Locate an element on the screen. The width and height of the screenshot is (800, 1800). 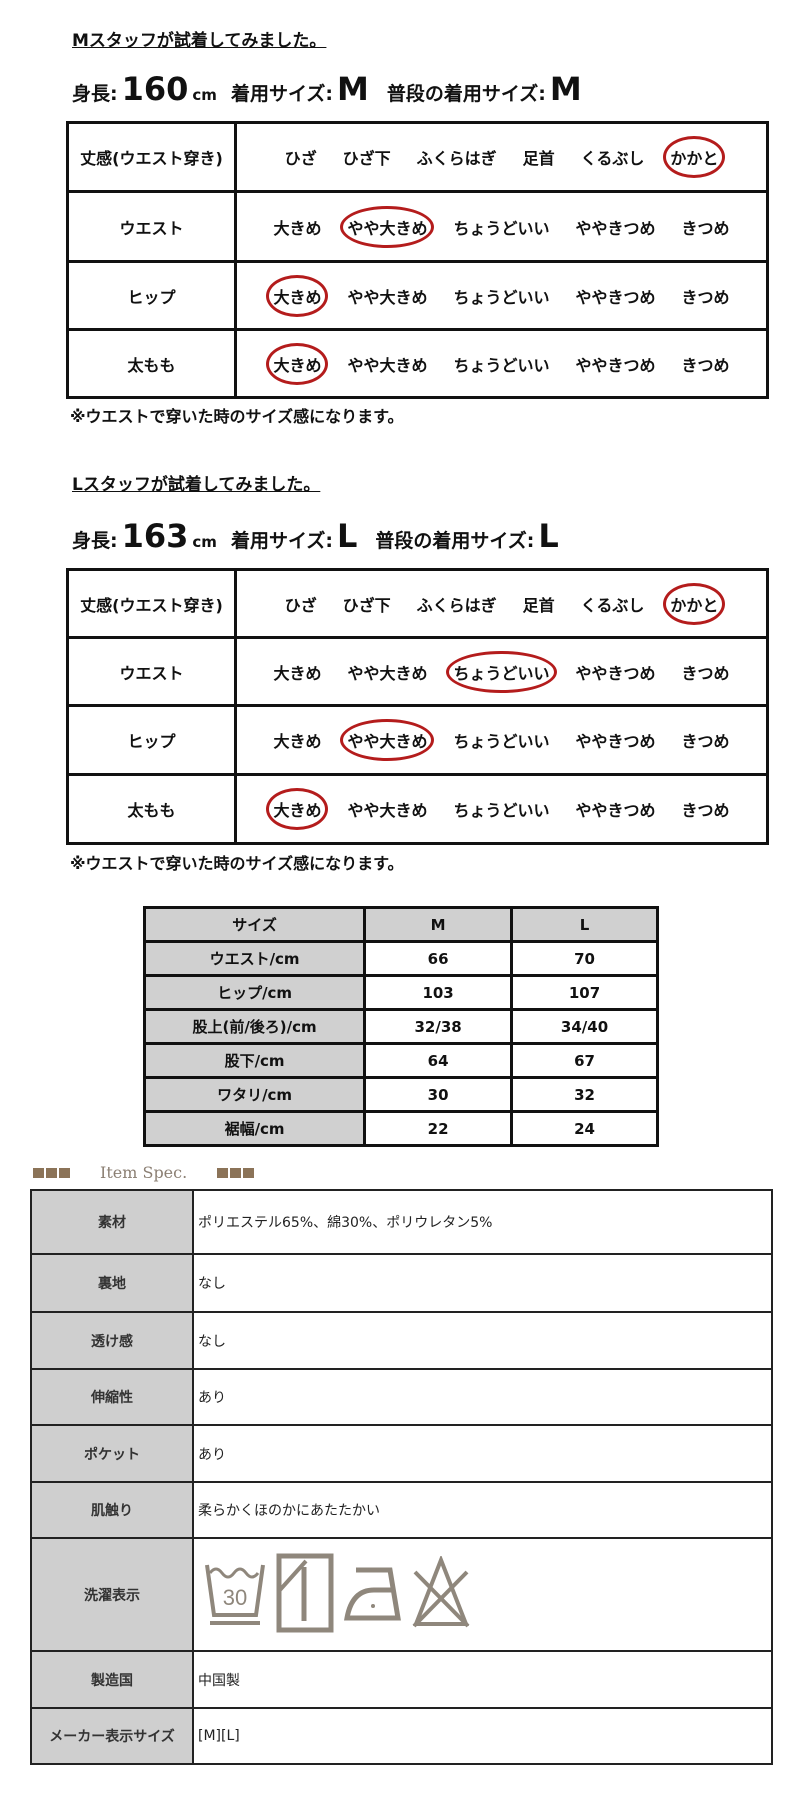
spec-row: 洗濯表示 30 is located at coordinates (401, 1594).